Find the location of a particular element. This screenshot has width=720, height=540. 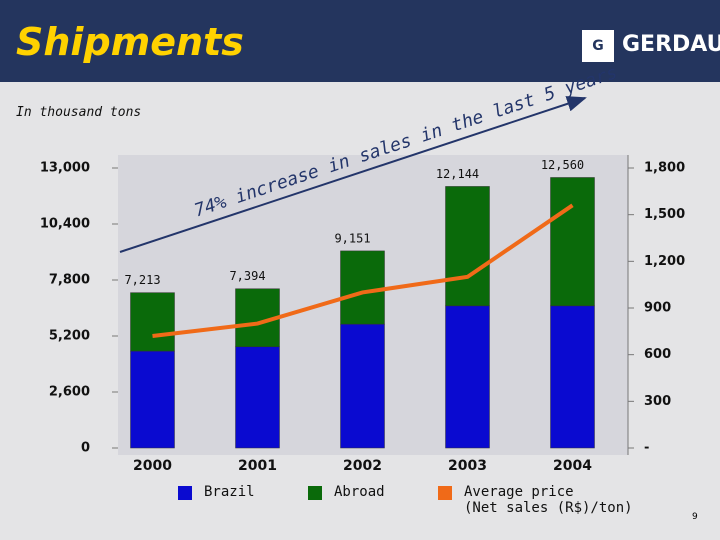

legend-label: Average price (Net sales (R$)/ton) is located at coordinates (548, 500).